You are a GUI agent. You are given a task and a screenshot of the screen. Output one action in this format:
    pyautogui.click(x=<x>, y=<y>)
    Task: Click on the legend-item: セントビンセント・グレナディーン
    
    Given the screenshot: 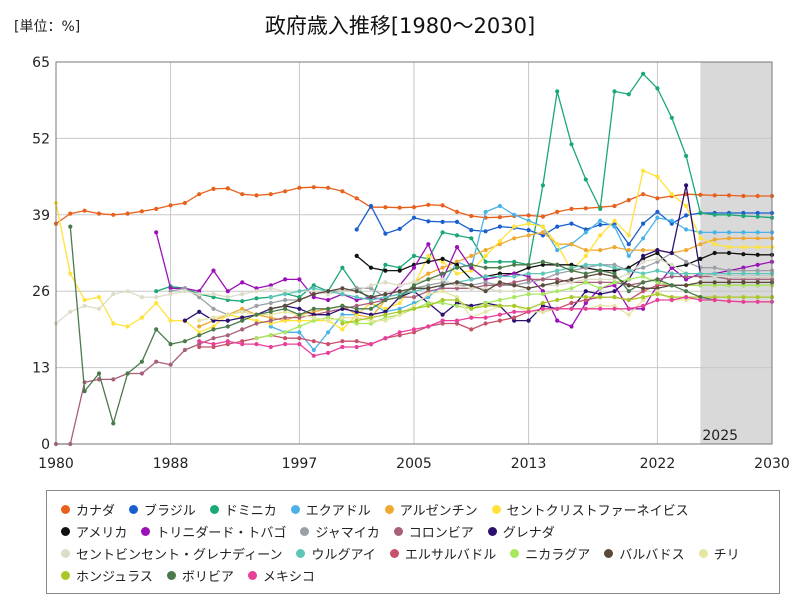 What is the action you would take?
    pyautogui.click(x=171, y=553)
    